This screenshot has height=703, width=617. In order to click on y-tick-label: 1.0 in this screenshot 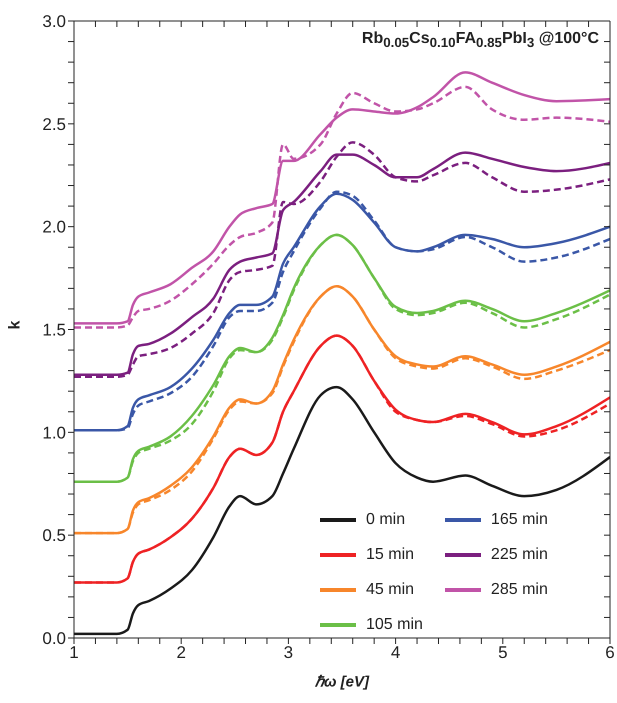, I will do `click(54, 432)`.